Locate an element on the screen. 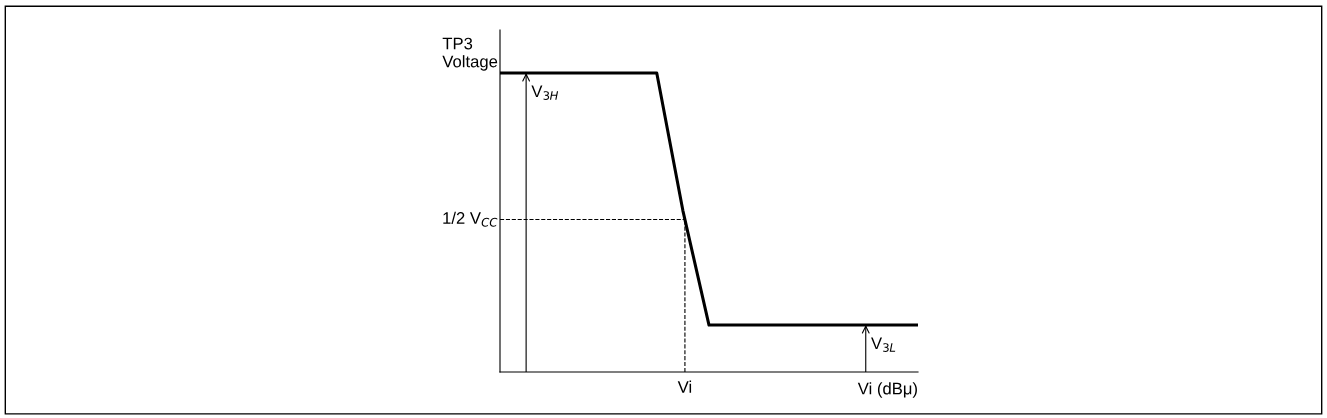  ref-line-label: 1/2 V$_{CC}$ is located at coordinates (470, 219).